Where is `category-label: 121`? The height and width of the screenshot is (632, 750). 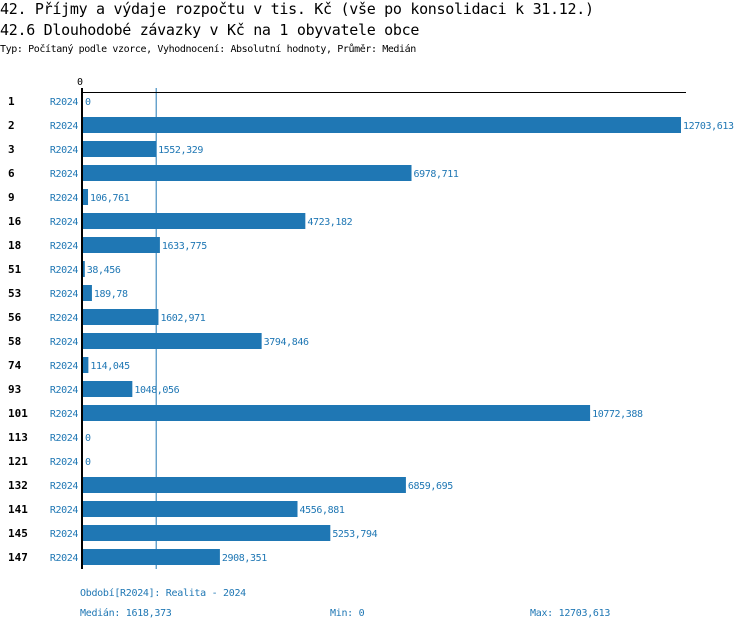 category-label: 121 is located at coordinates (18, 461).